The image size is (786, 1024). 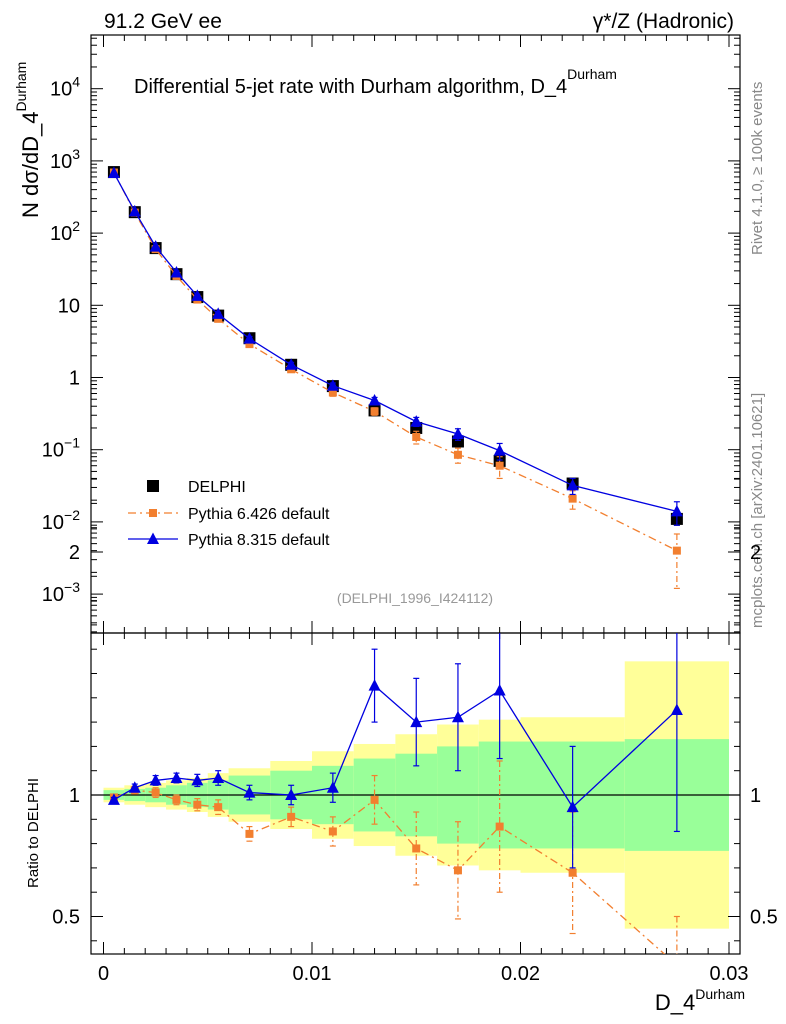 I want to click on ratio-y-tick-label-right: 2, so click(x=755, y=553).